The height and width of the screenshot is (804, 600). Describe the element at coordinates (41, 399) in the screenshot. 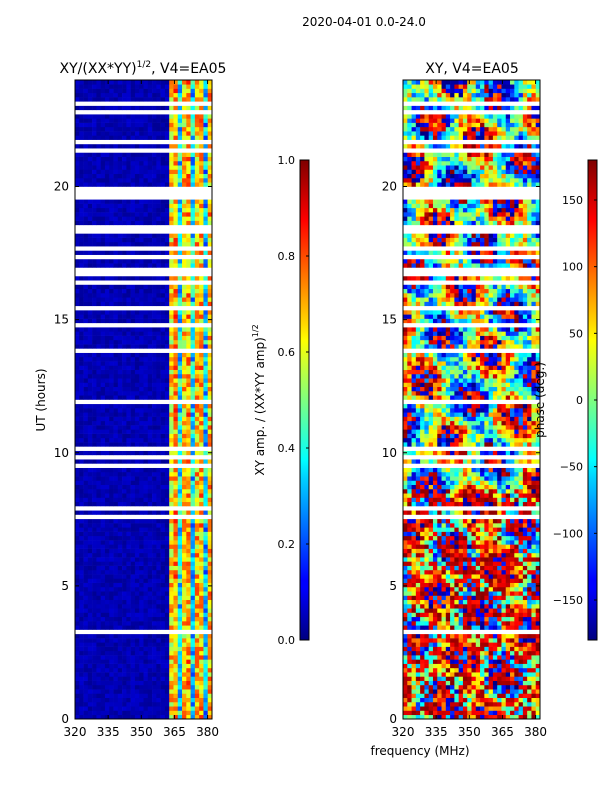

I see `left-ylabel: UT (hours)` at that location.